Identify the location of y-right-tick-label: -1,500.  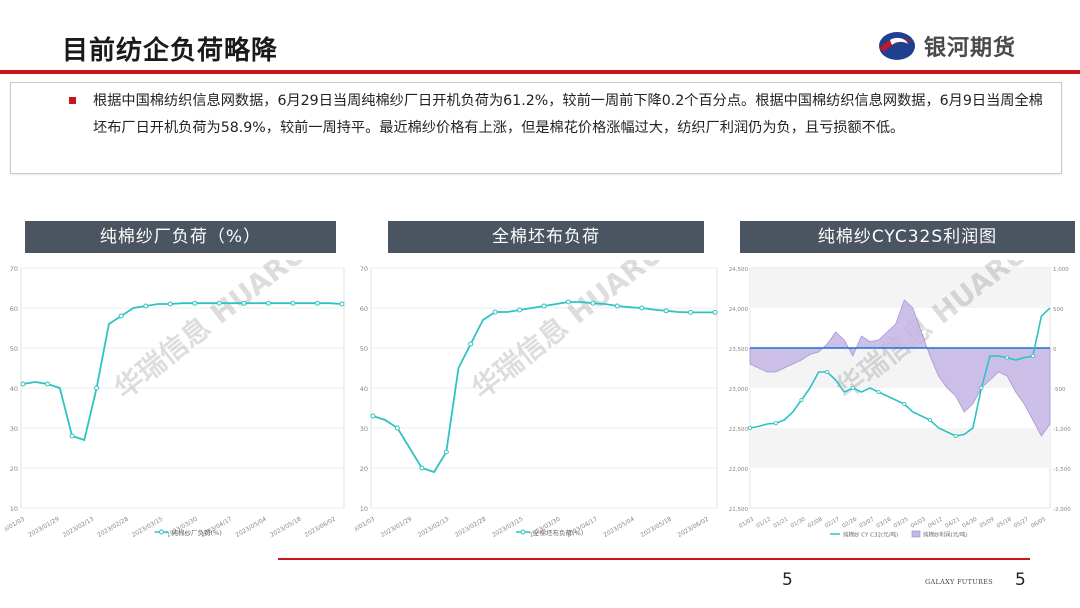
(1062, 470).